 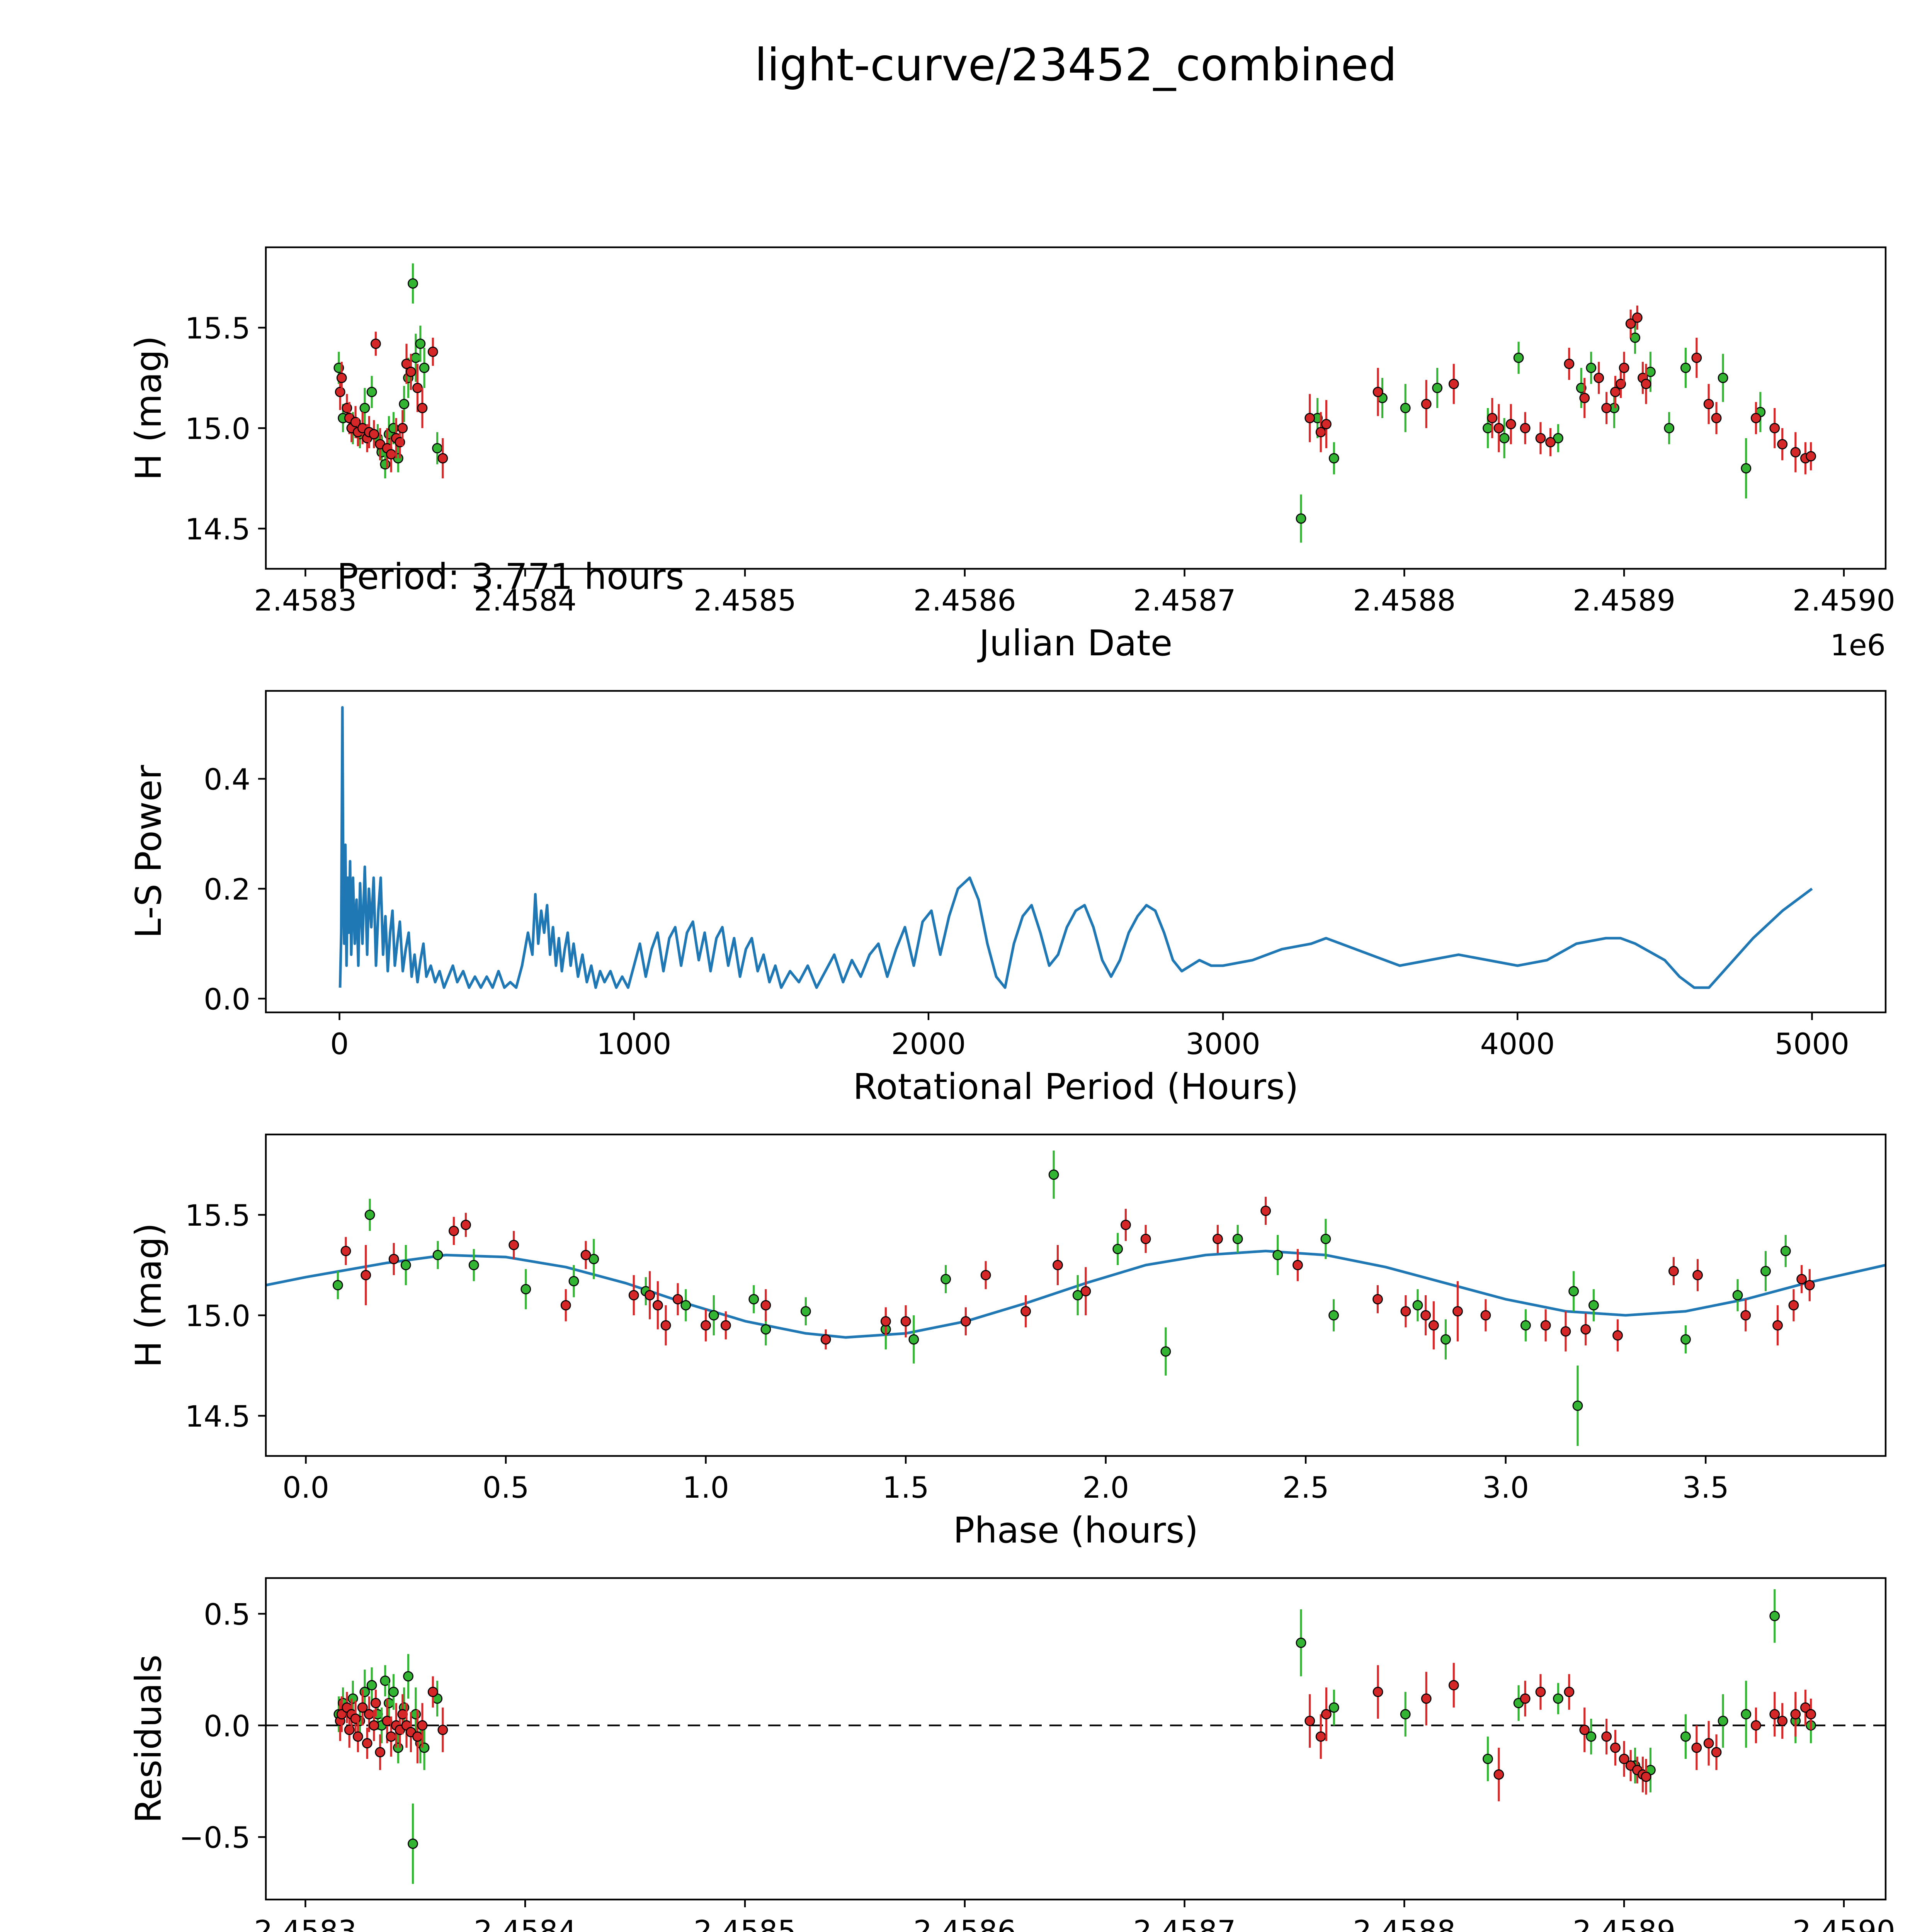 What do you see at coordinates (964, 600) in the screenshot?
I see `lightcurve-x-tick-label: 2.4586` at bounding box center [964, 600].